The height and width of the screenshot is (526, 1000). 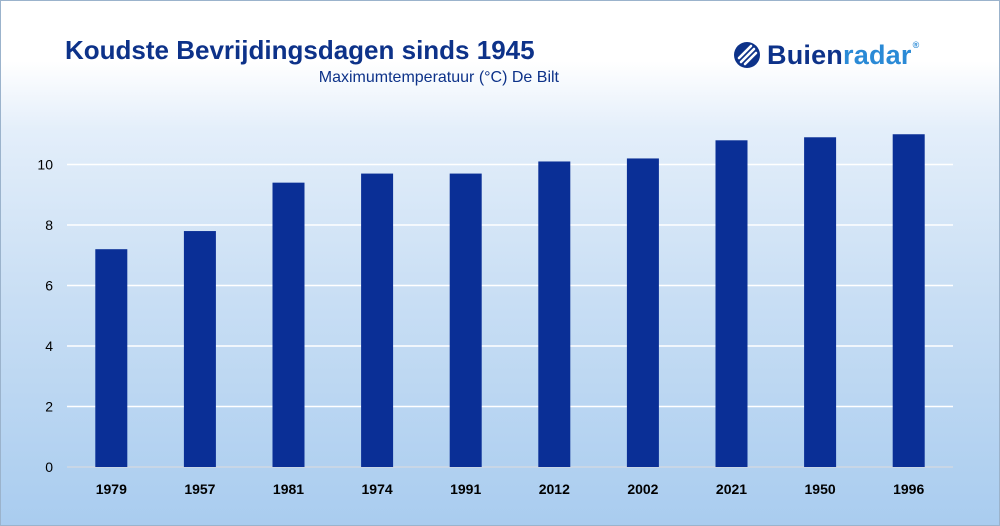 I want to click on logo-wordmark-part2: radar, so click(x=877, y=54).